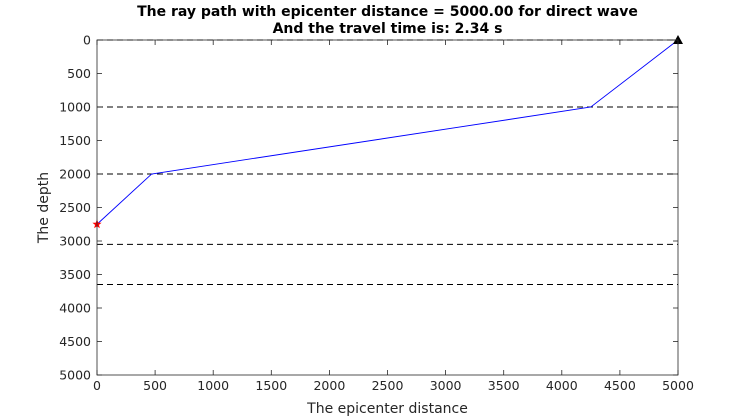  I want to click on x-tick-label: 4000, so click(562, 385).